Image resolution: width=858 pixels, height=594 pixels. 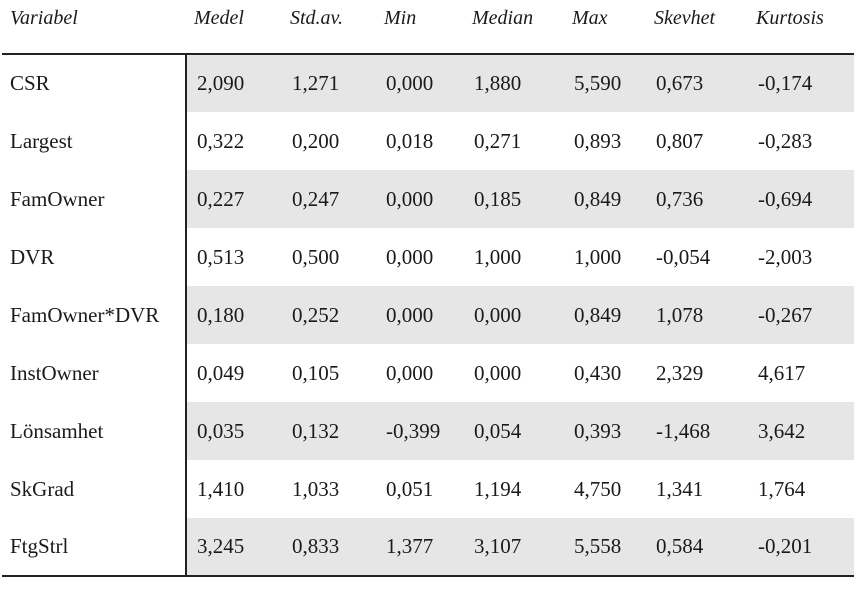 I want to click on cell-min: 0,018, so click(x=410, y=140).